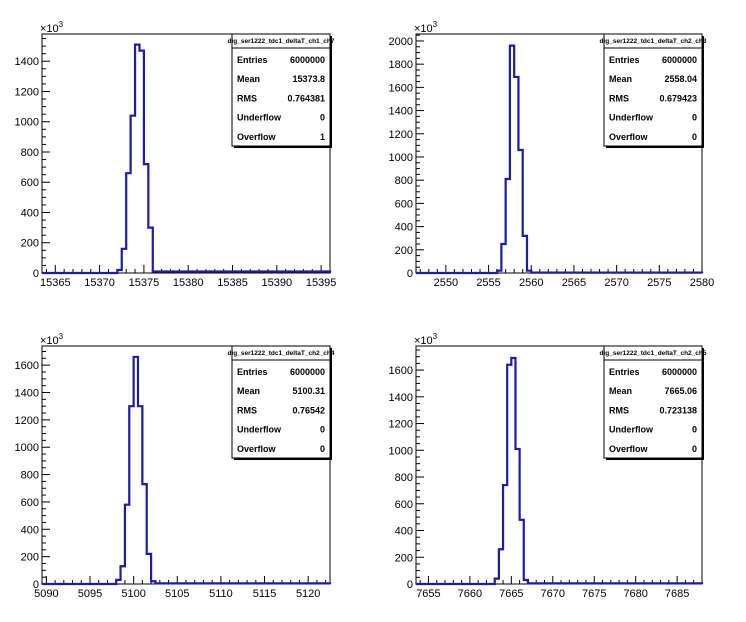 Image resolution: width=746 pixels, height=622 pixels. Describe the element at coordinates (144, 283) in the screenshot. I see `x-tick-label: 15375` at that location.